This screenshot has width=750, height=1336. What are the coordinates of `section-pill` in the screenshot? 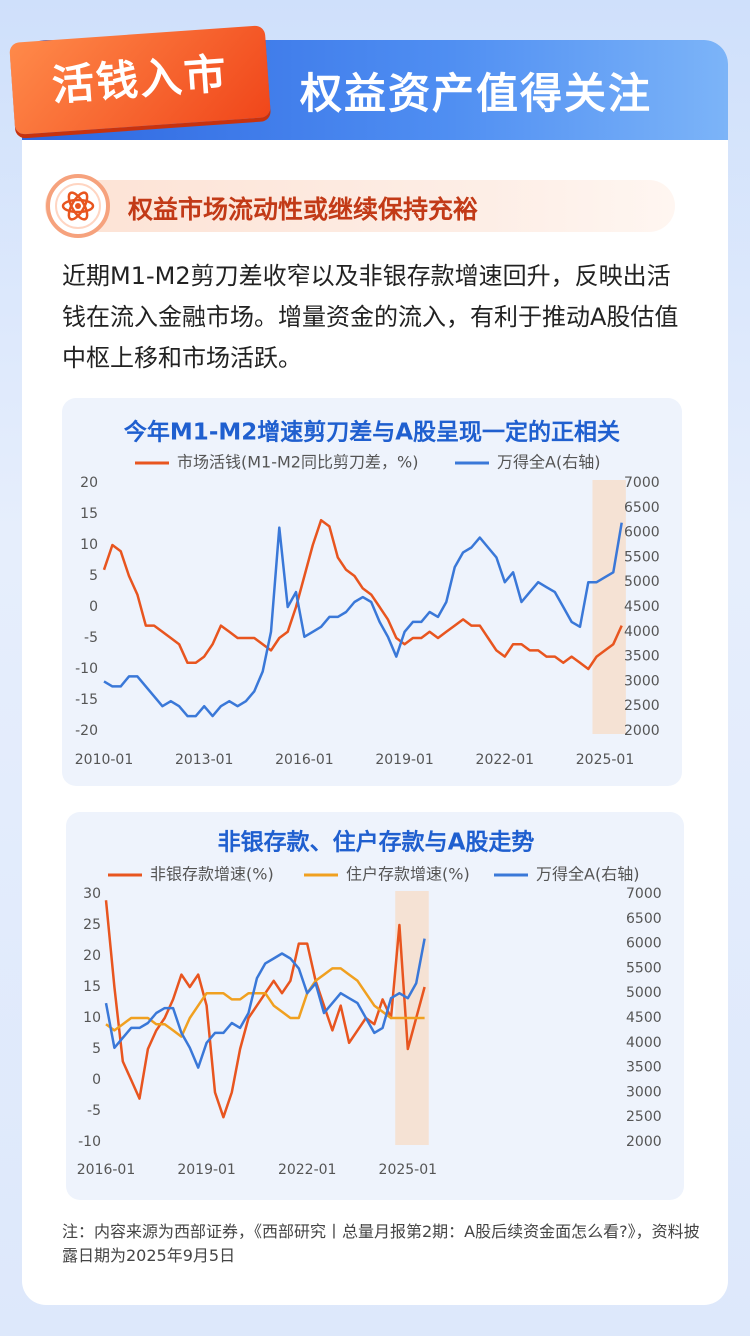 It's located at (360, 206).